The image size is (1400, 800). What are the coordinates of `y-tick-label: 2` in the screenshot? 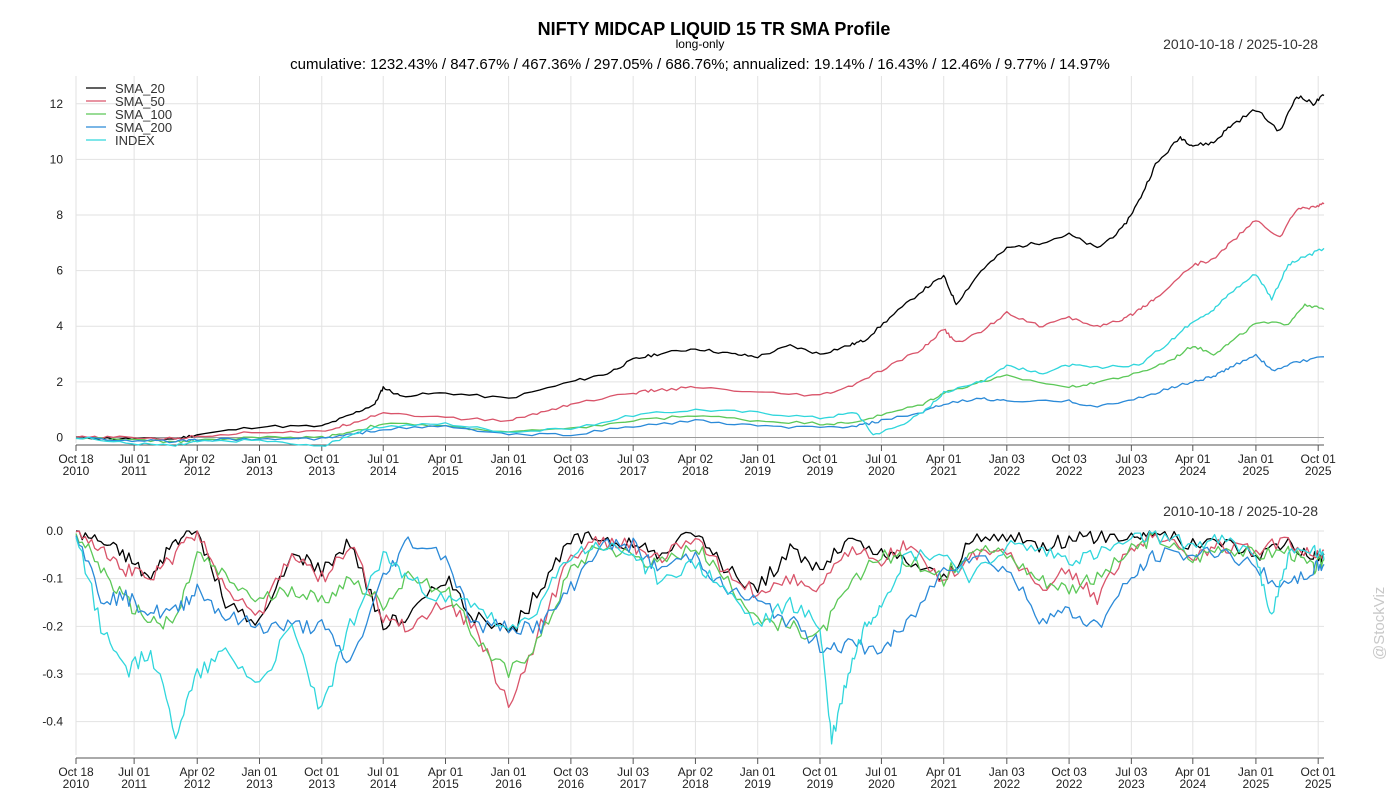 It's located at (59, 382).